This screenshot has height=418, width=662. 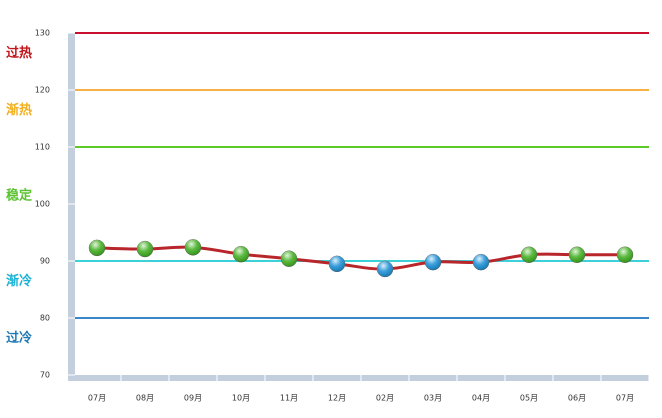 I want to click on x-axis-bar, so click(x=358, y=378).